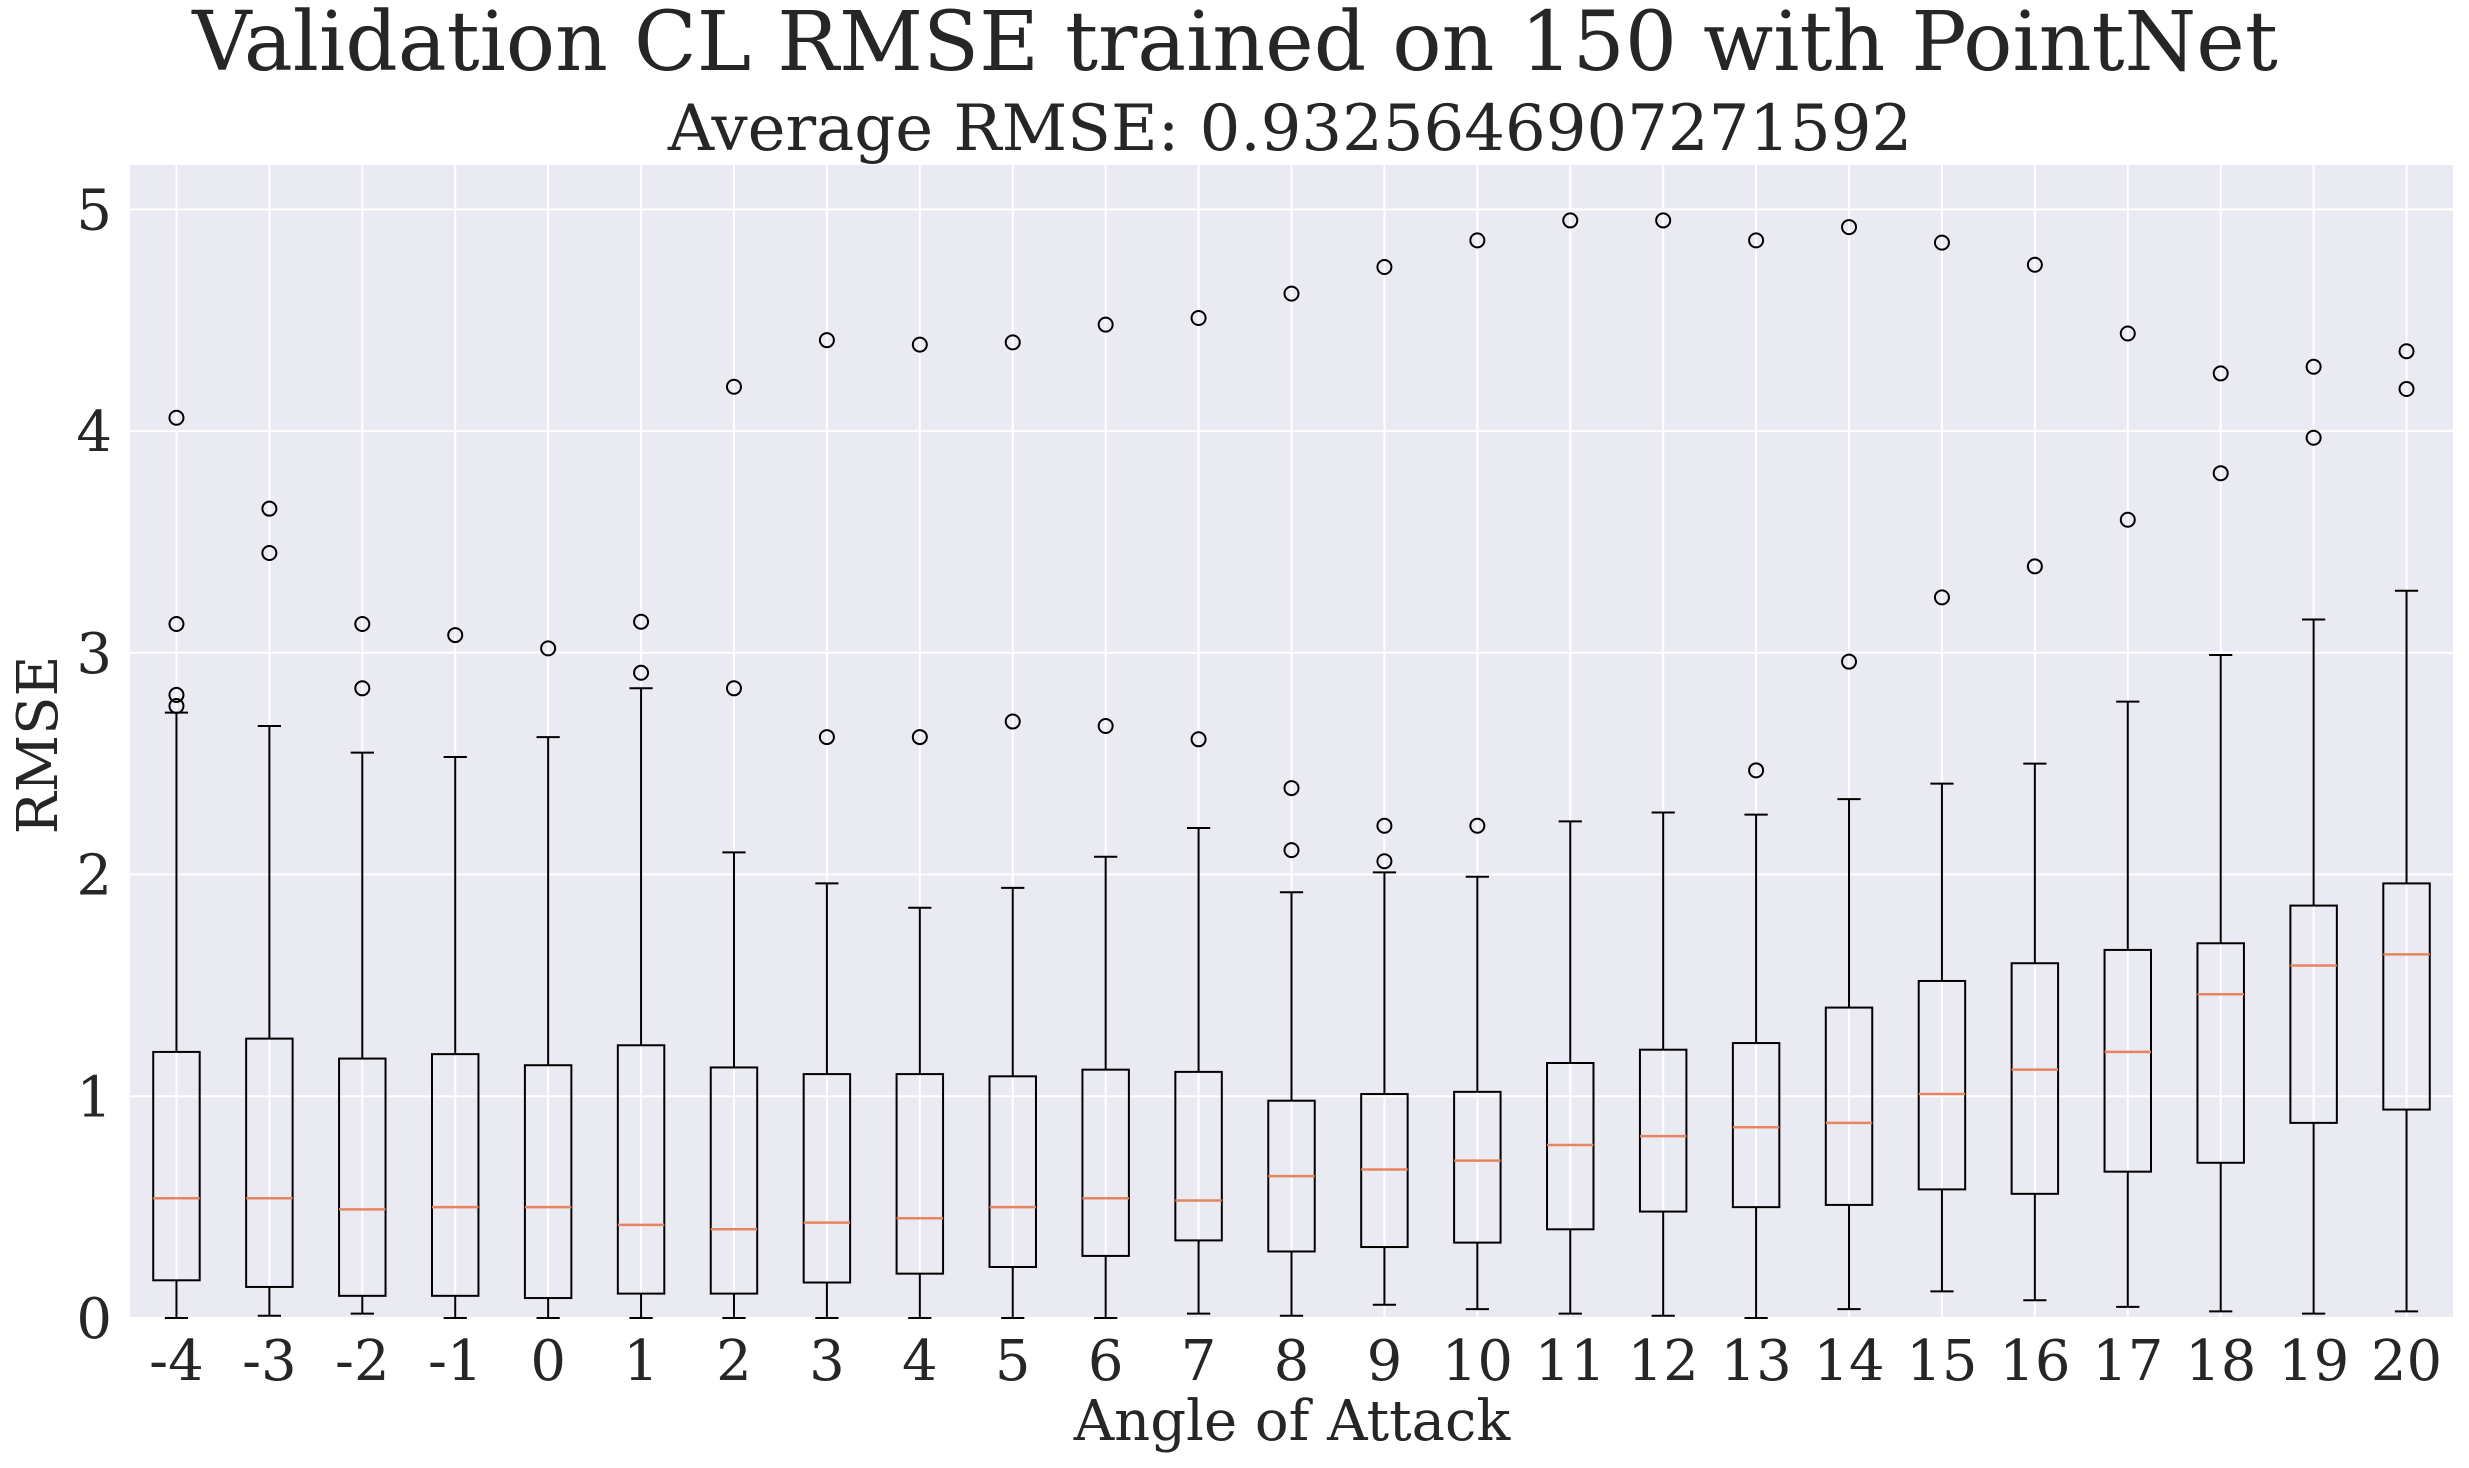 This screenshot has height=1468, width=2469. I want to click on x-tick-label: 10, so click(1477, 1361).